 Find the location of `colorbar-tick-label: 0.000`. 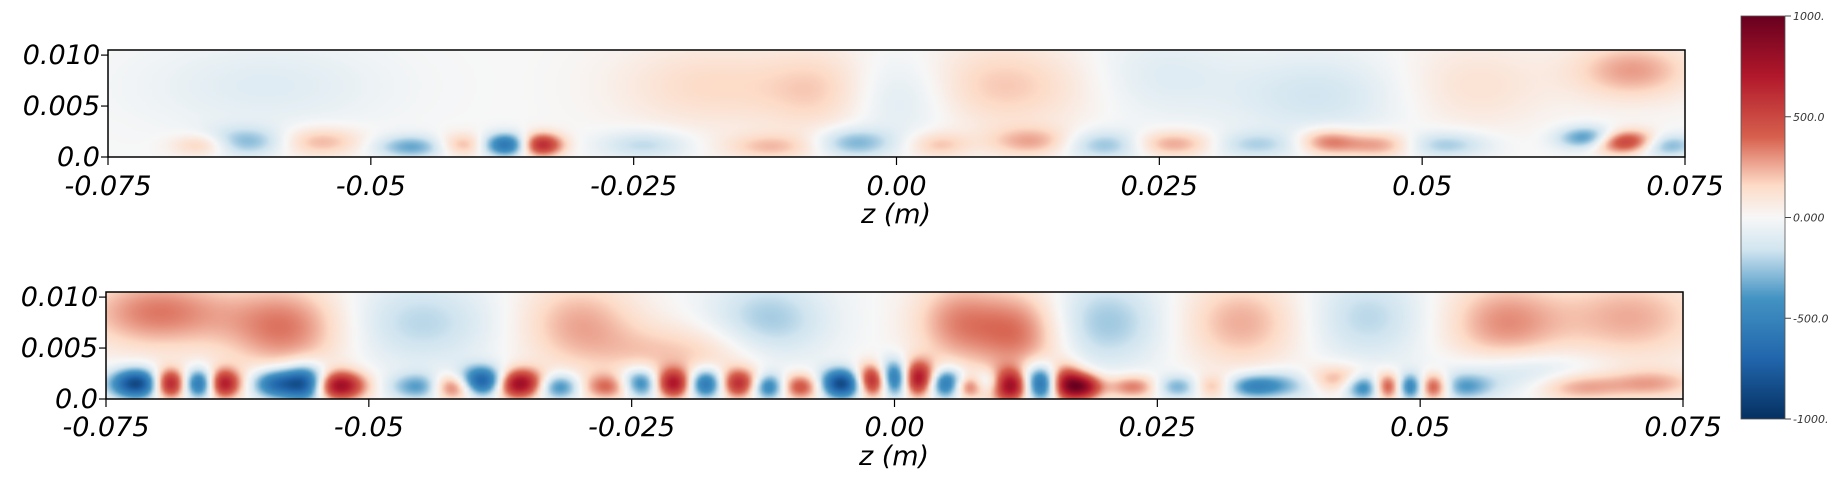

colorbar-tick-label: 0.000 is located at coordinates (1809, 218).